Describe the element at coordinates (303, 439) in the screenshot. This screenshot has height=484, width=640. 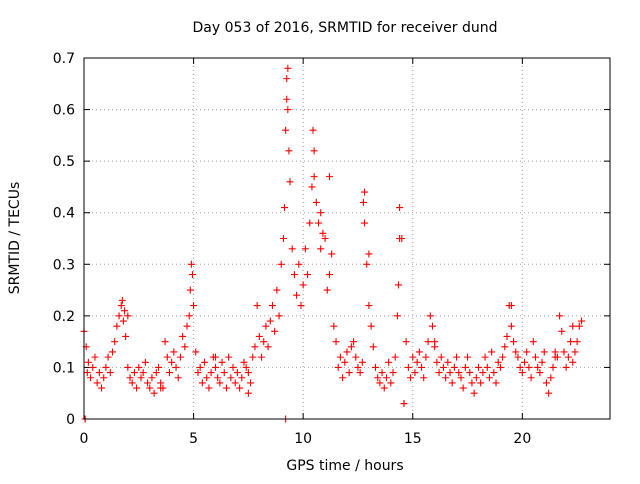
I see `x-tick-label: 10` at that location.